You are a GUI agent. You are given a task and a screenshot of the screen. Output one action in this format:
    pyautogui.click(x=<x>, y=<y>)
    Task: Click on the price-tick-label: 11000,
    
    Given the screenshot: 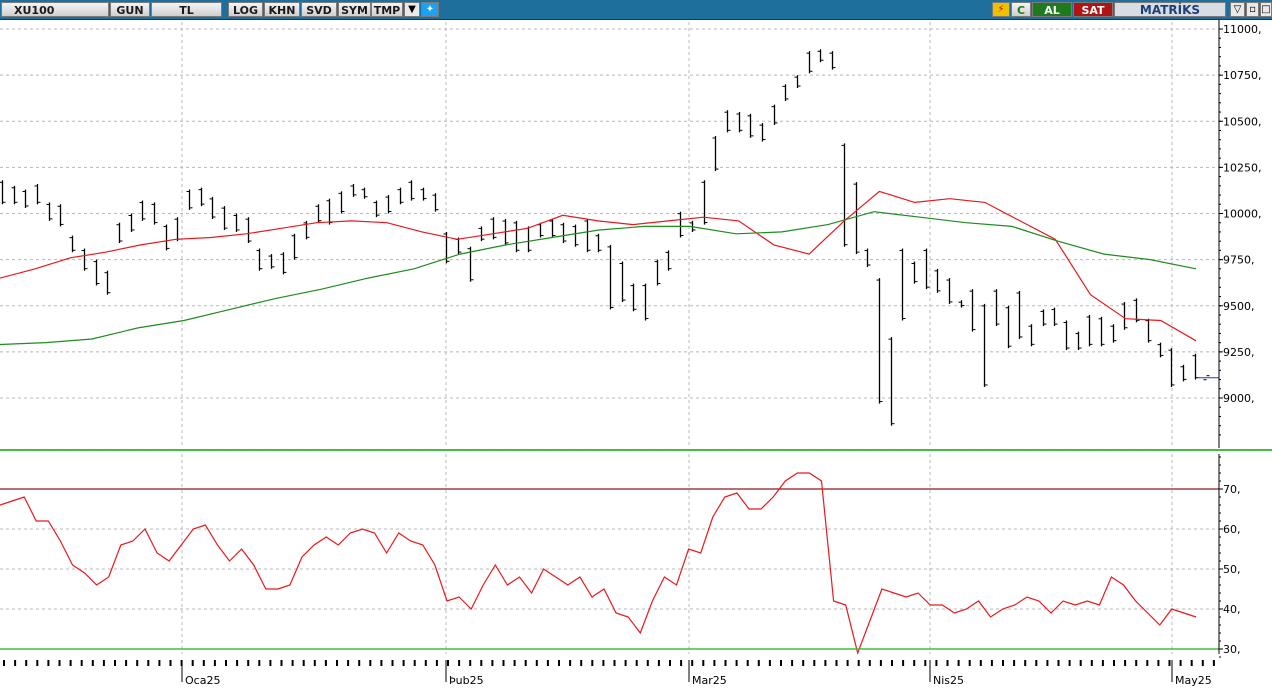 What is the action you would take?
    pyautogui.click(x=1242, y=29)
    